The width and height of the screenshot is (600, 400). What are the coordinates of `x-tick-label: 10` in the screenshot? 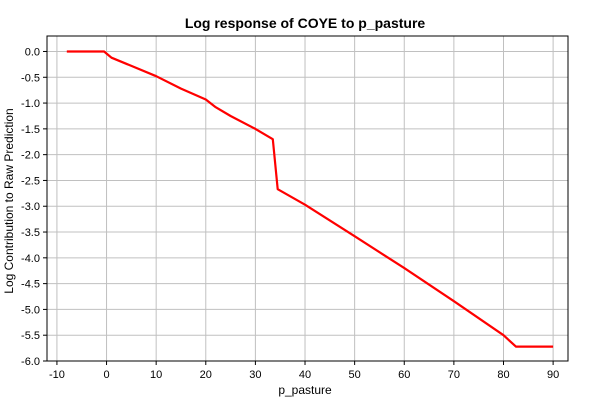 It's located at (156, 375).